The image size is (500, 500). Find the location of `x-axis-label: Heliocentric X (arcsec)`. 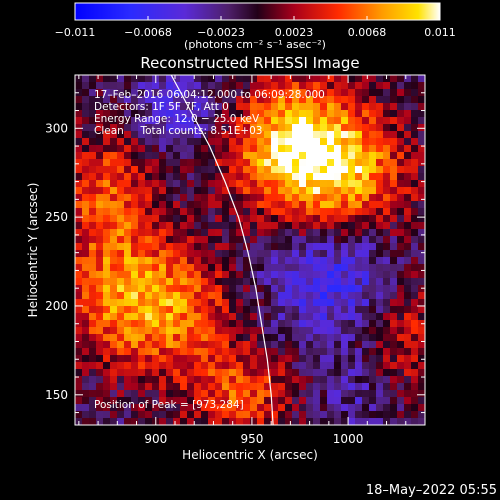

x-axis-label: Heliocentric X (arcsec) is located at coordinates (250, 455).